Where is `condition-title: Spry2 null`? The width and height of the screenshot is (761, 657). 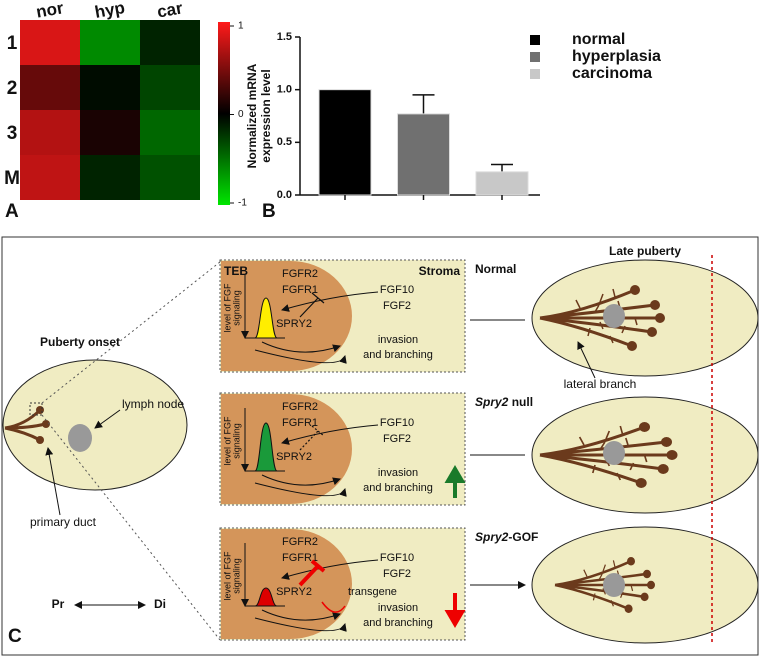
condition-title: Spry2 null is located at coordinates (504, 402).